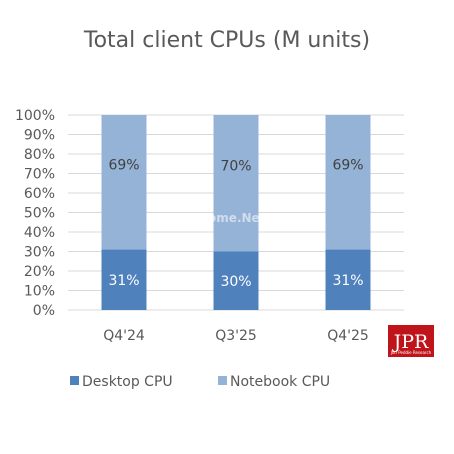 The height and width of the screenshot is (454, 454). I want to click on y-tick-label: 10%, so click(39, 292).